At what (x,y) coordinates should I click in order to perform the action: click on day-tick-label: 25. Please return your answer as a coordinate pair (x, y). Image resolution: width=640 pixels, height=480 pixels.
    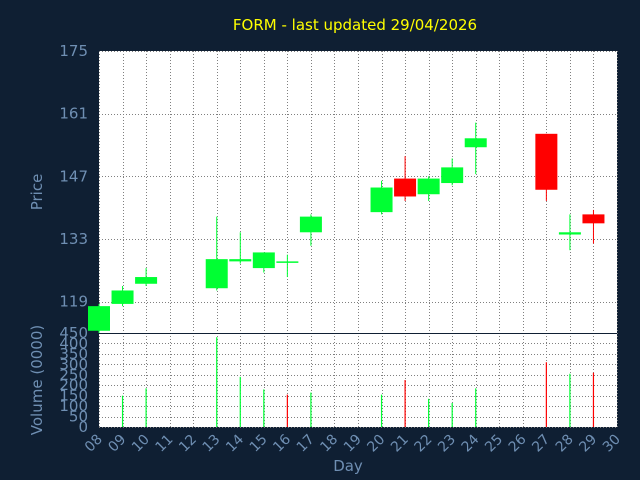
    Looking at the image, I should click on (494, 444).